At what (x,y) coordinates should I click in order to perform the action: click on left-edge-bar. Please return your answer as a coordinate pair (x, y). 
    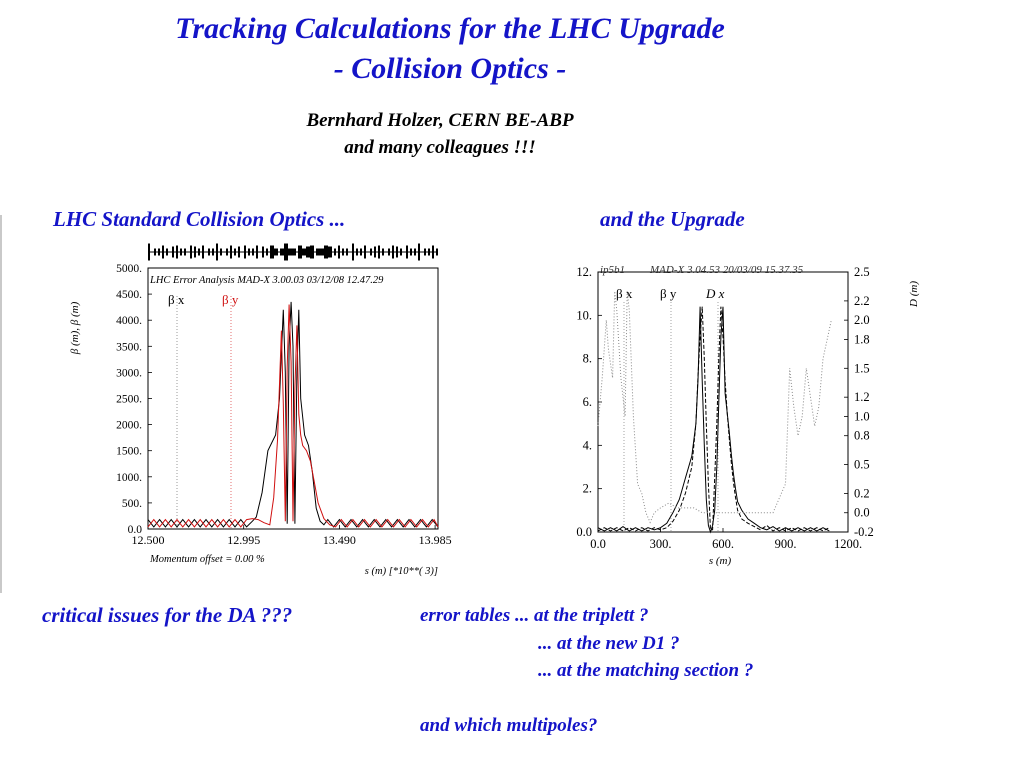
    Looking at the image, I should click on (1, 404).